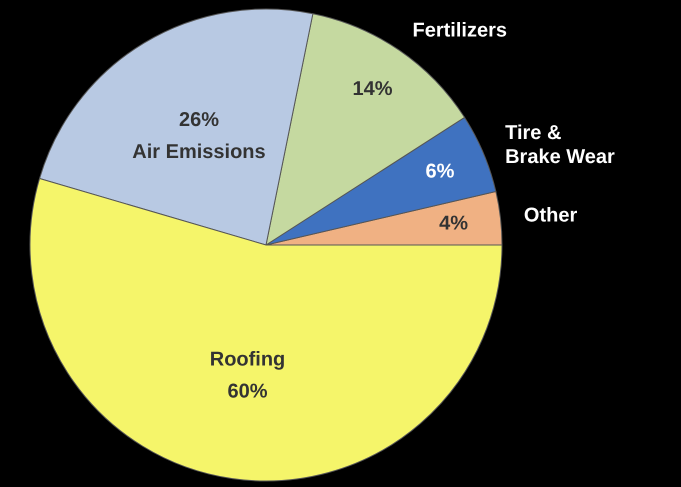 The width and height of the screenshot is (681, 487). I want to click on slice-label: Tire & Brake Wear, so click(560, 145).